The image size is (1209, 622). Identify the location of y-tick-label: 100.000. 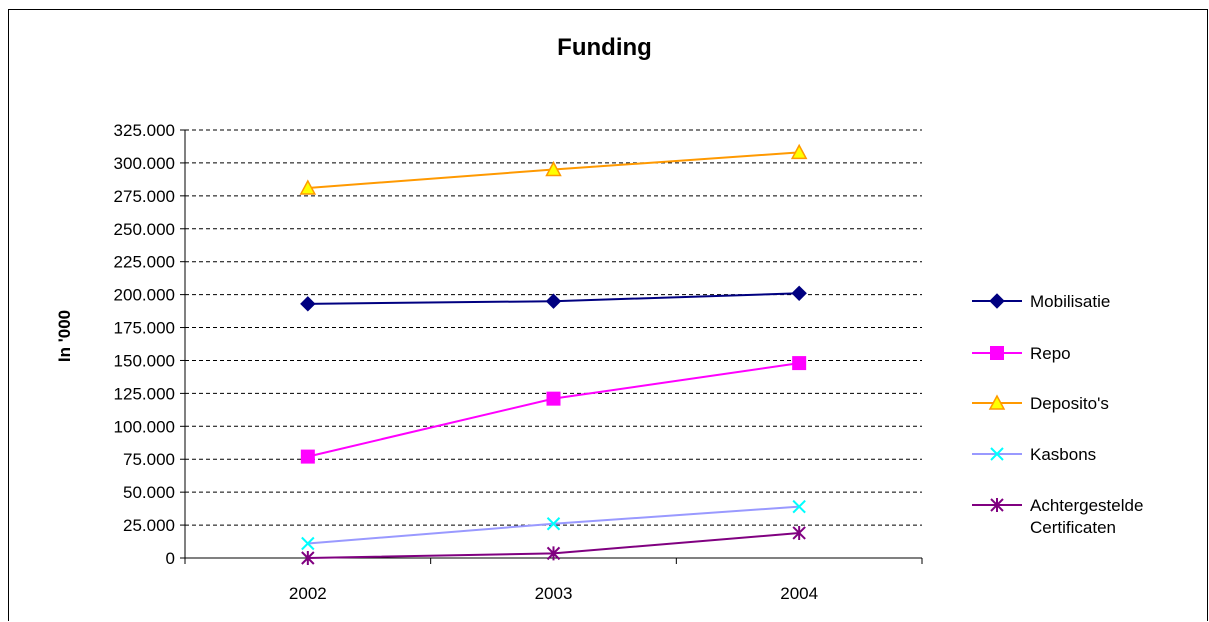
(144, 426).